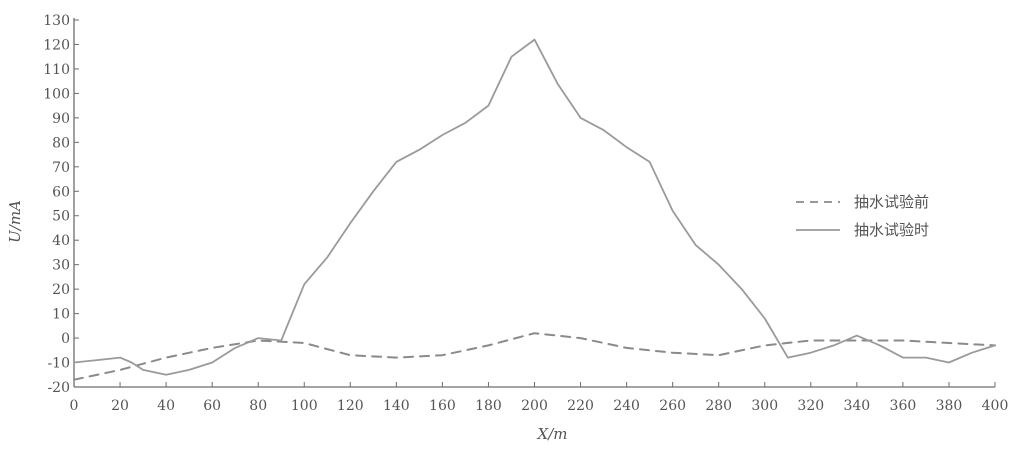 The height and width of the screenshot is (456, 1015). Describe the element at coordinates (488, 406) in the screenshot. I see `x-tick-label: 180` at that location.